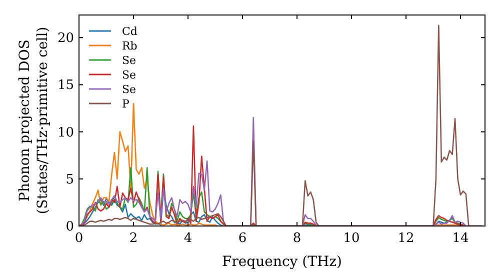 This screenshot has height=280, width=500. I want to click on x-tick-label: 4, so click(188, 238).